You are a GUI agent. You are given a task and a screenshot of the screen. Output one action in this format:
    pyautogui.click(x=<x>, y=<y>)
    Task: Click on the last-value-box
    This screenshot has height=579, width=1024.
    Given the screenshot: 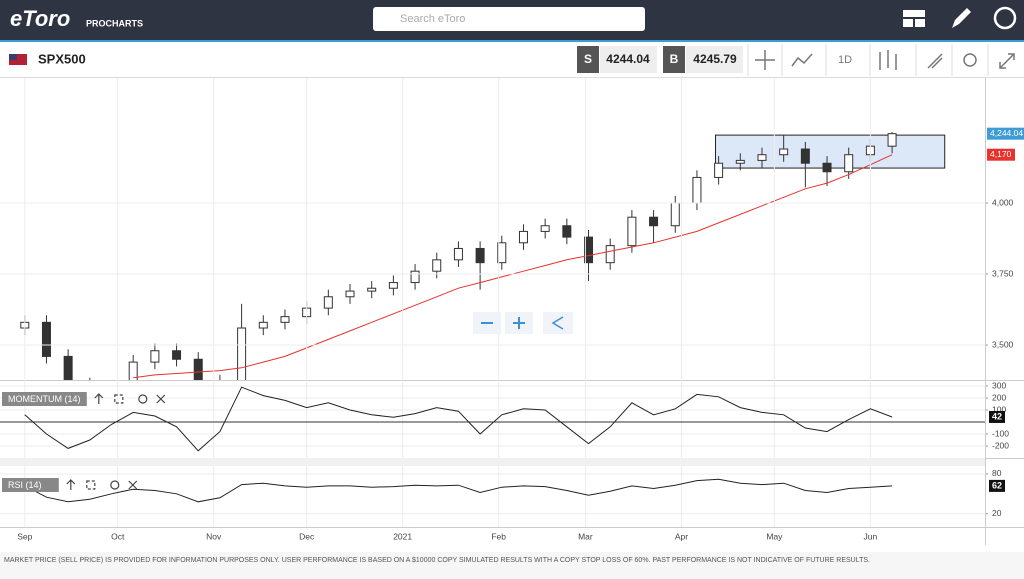 What is the action you would take?
    pyautogui.click(x=997, y=416)
    